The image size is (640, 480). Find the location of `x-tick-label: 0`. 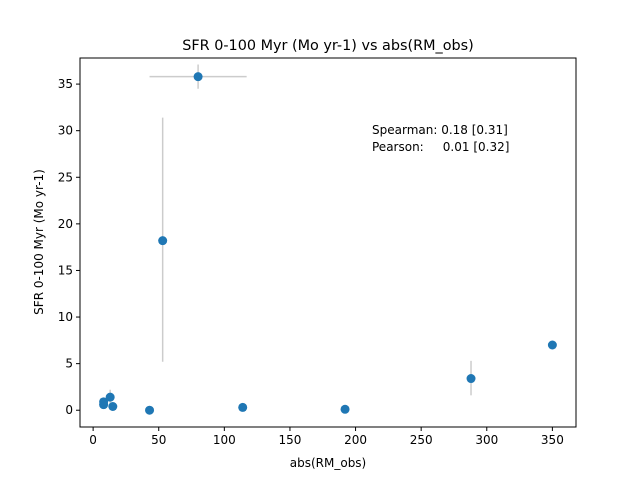

x-tick-label: 0 is located at coordinates (93, 440).